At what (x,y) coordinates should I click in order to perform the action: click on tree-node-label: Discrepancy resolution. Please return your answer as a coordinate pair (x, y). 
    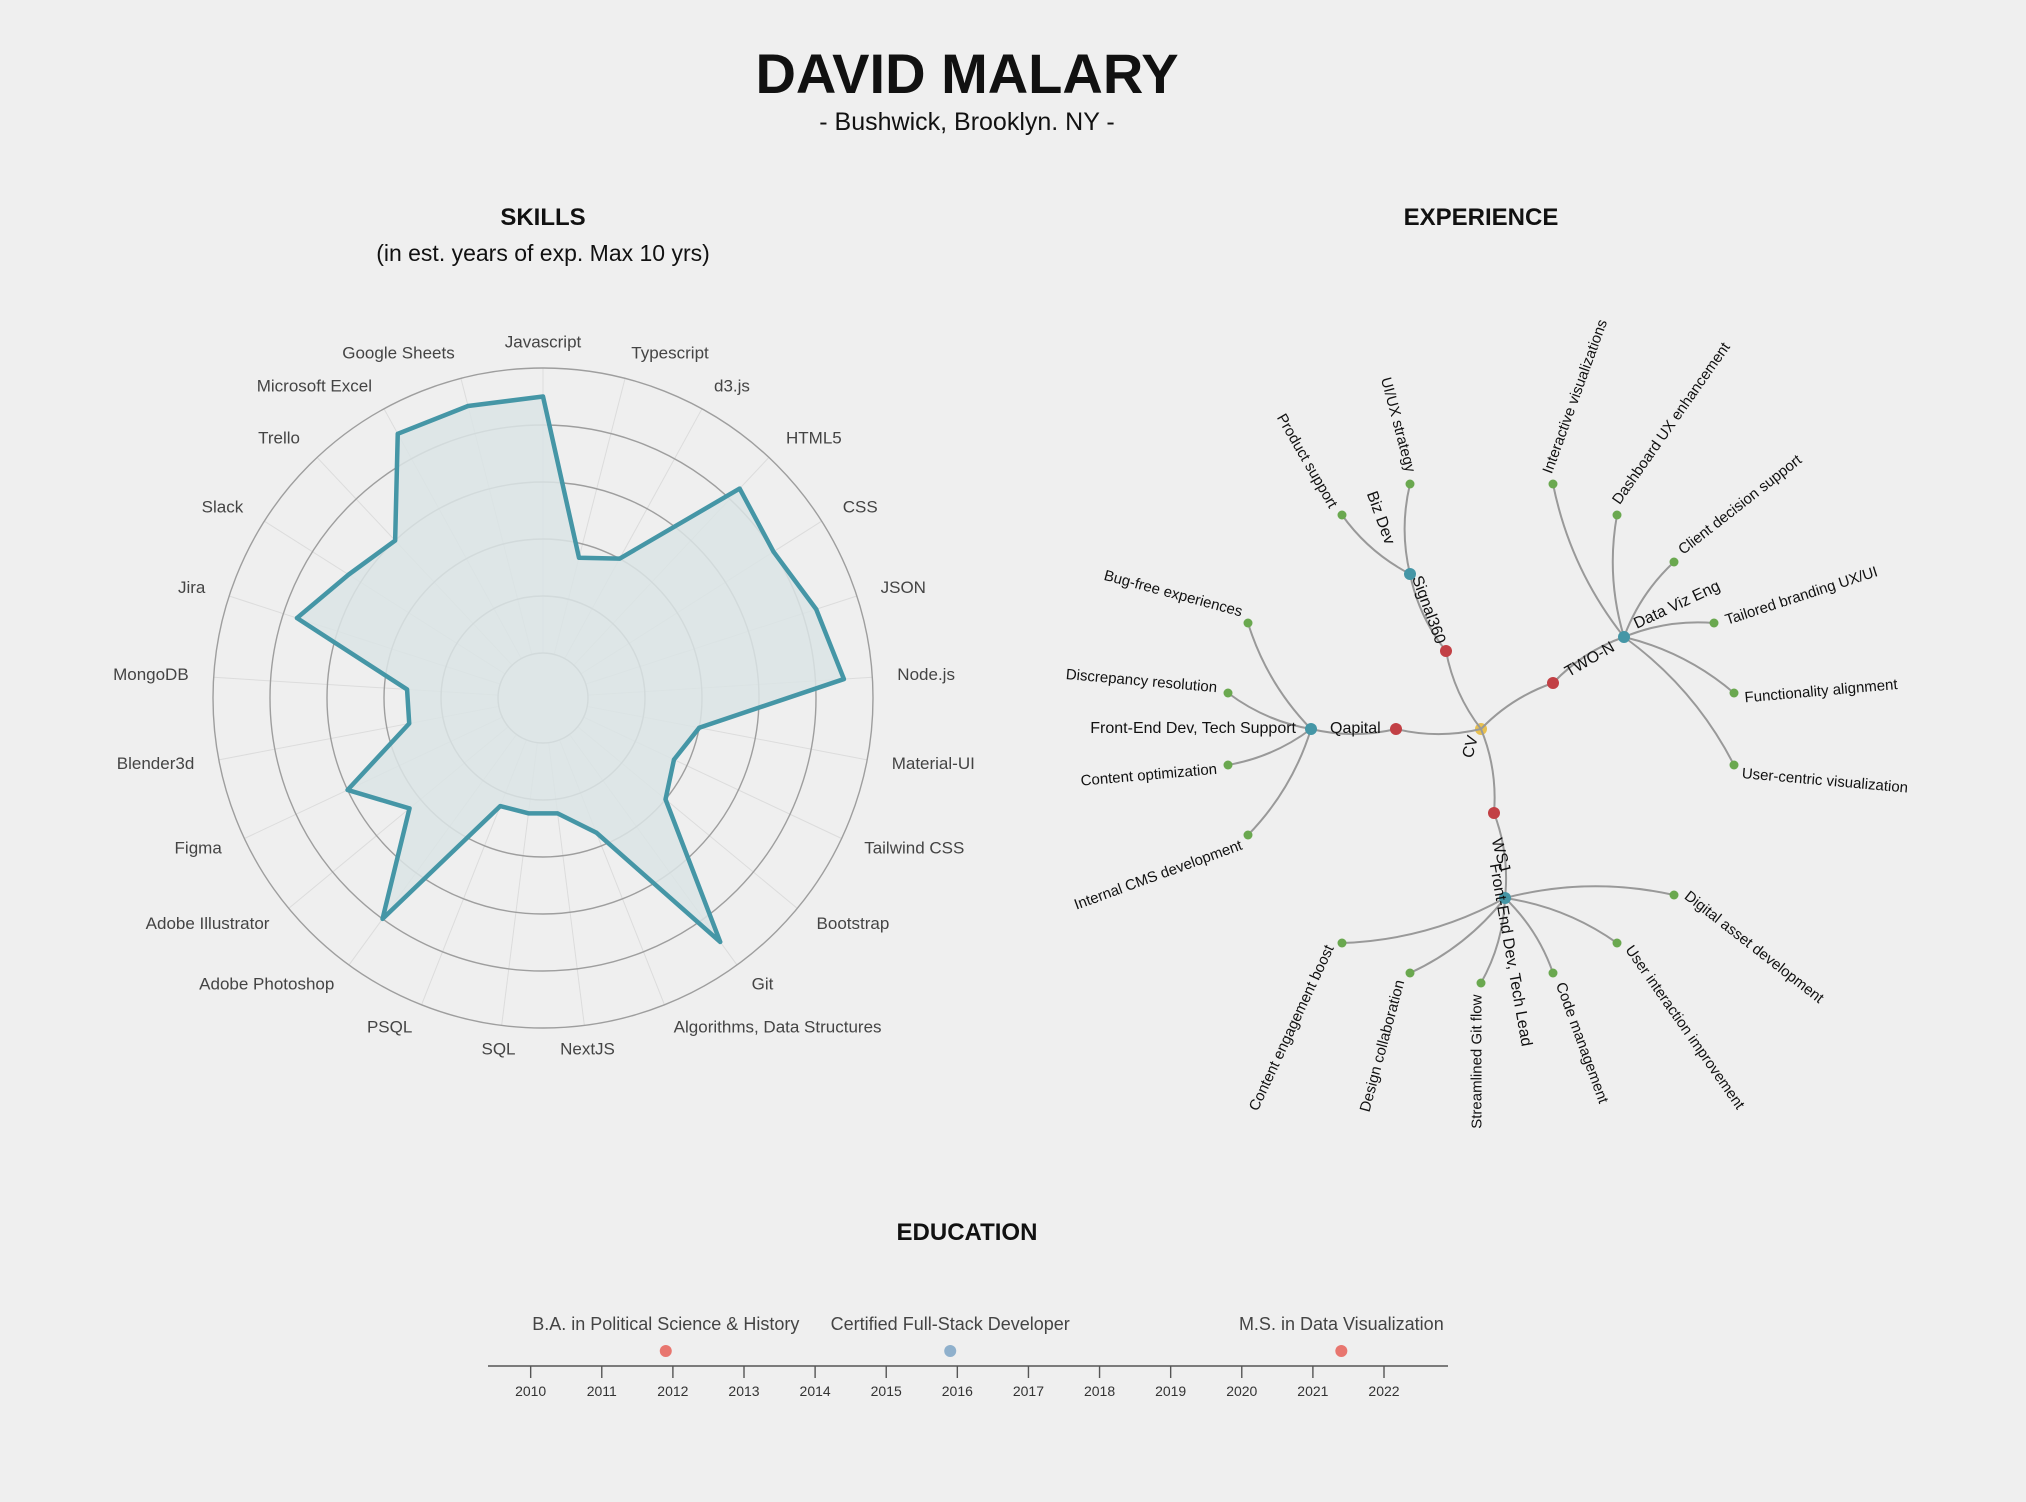
    Looking at the image, I should click on (1141, 681).